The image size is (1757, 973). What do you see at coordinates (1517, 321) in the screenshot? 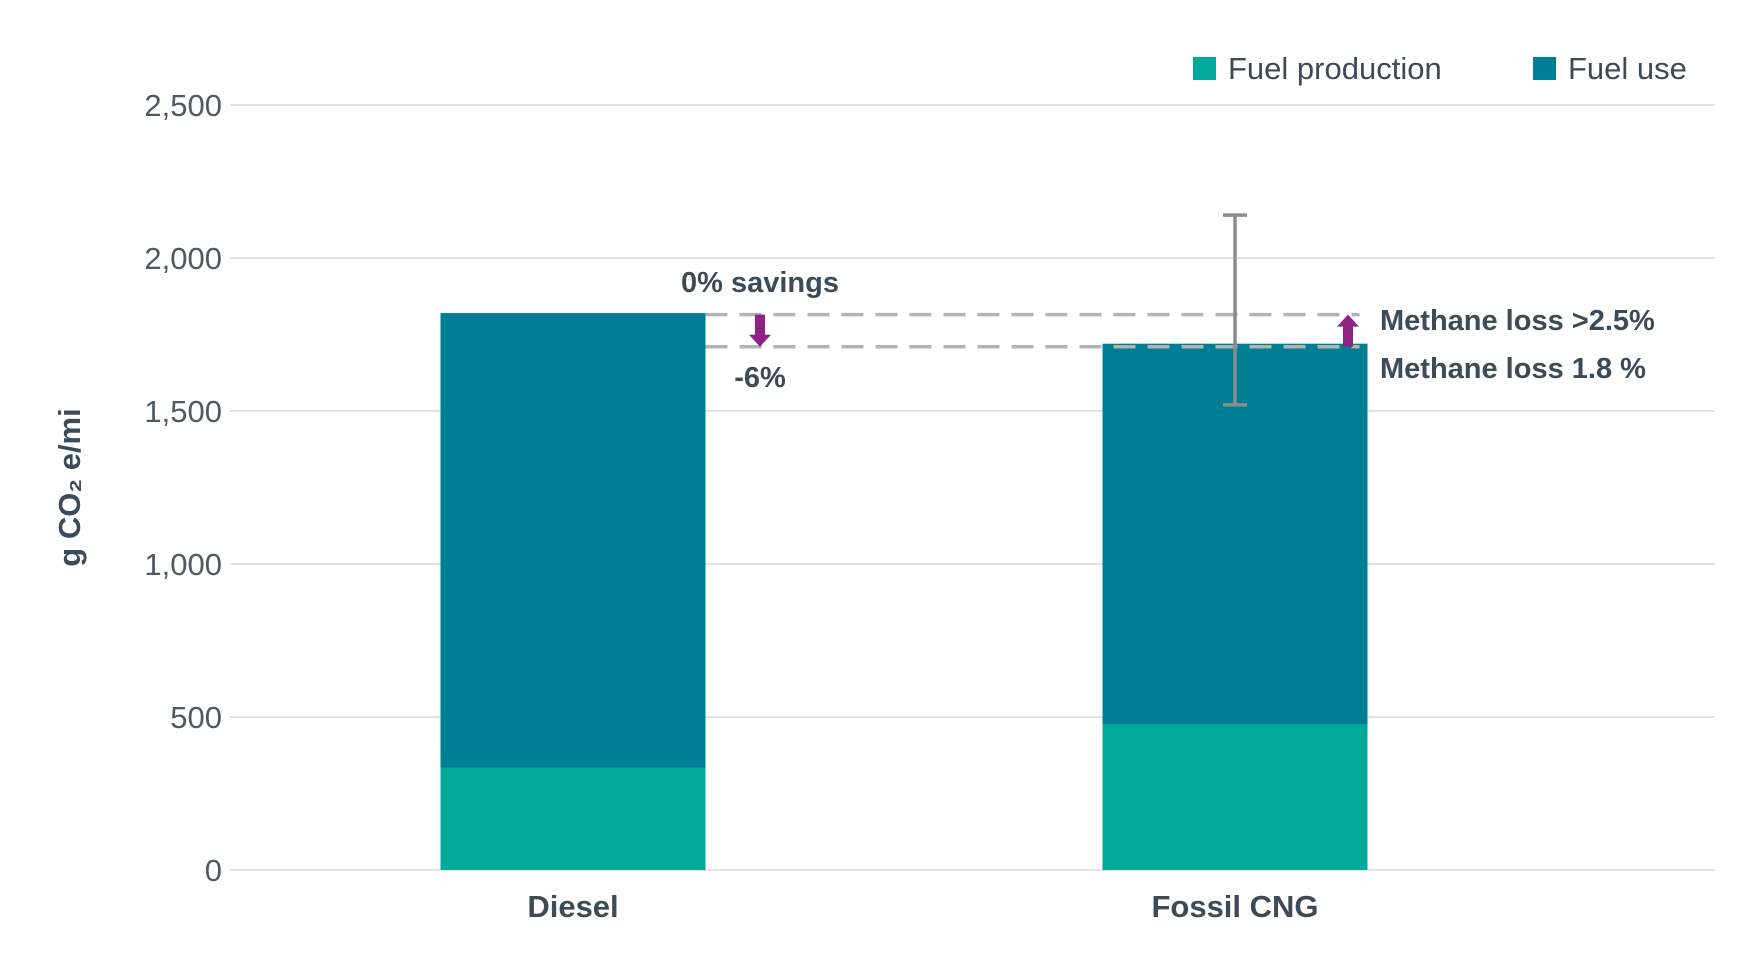
I see `annotation-methane-high: Methane loss >2.5%` at bounding box center [1517, 321].